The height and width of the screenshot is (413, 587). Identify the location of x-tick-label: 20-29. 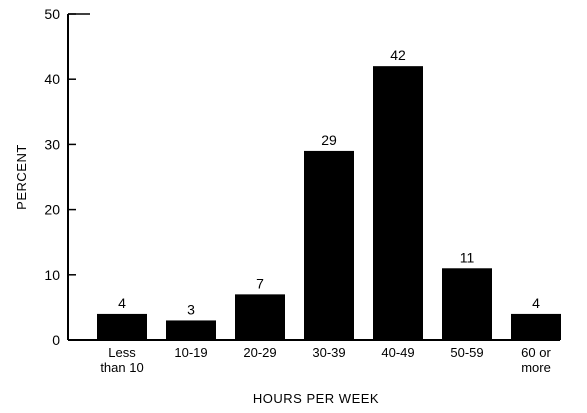
(259, 352).